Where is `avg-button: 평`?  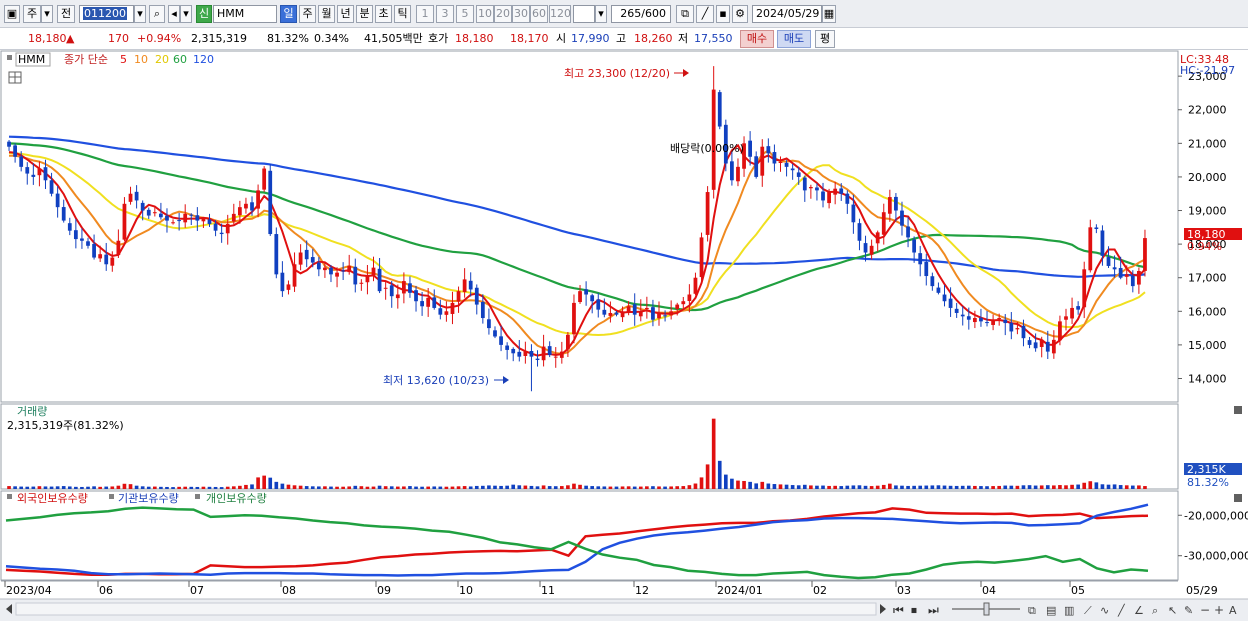 avg-button: 평 is located at coordinates (825, 39).